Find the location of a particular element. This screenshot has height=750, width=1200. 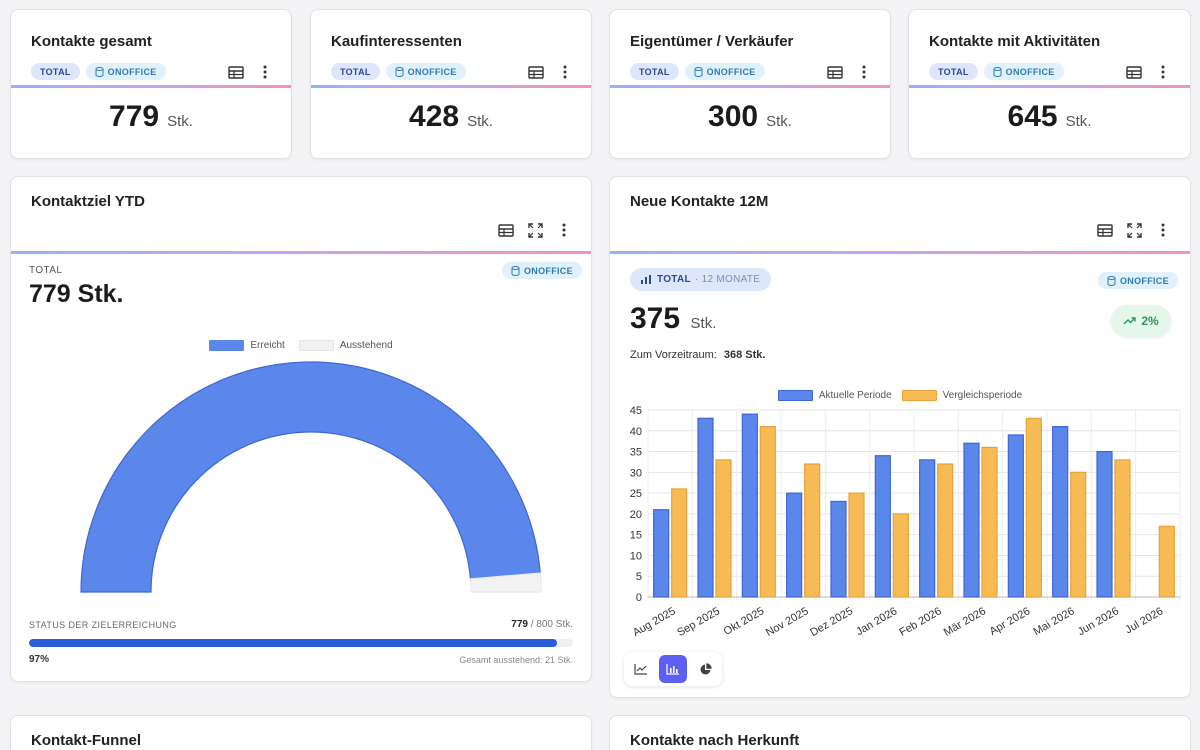

gauge-segment-achieved is located at coordinates (310, 477).